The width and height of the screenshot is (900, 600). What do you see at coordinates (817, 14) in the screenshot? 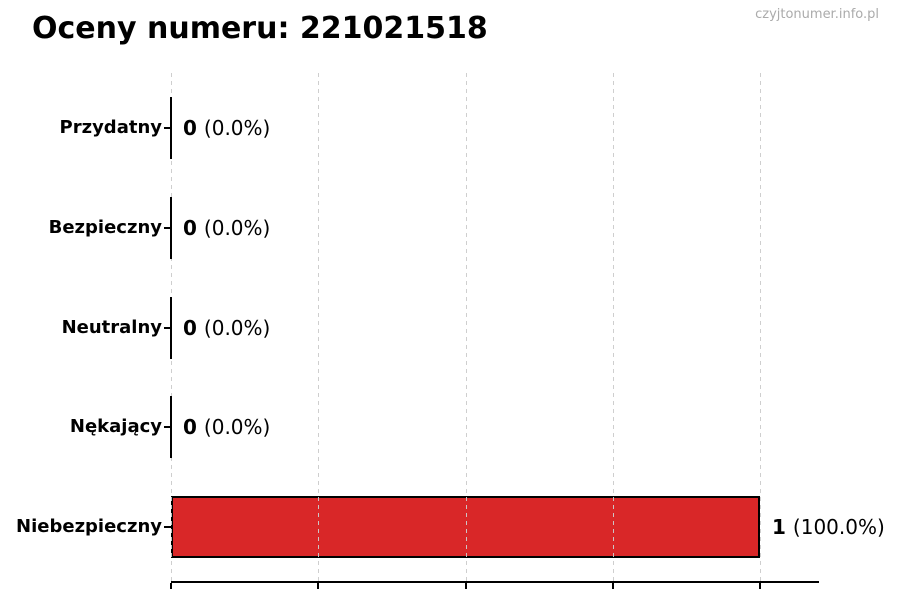
I see `watermark-site-label: czyjtonumer.info.pl` at bounding box center [817, 14].